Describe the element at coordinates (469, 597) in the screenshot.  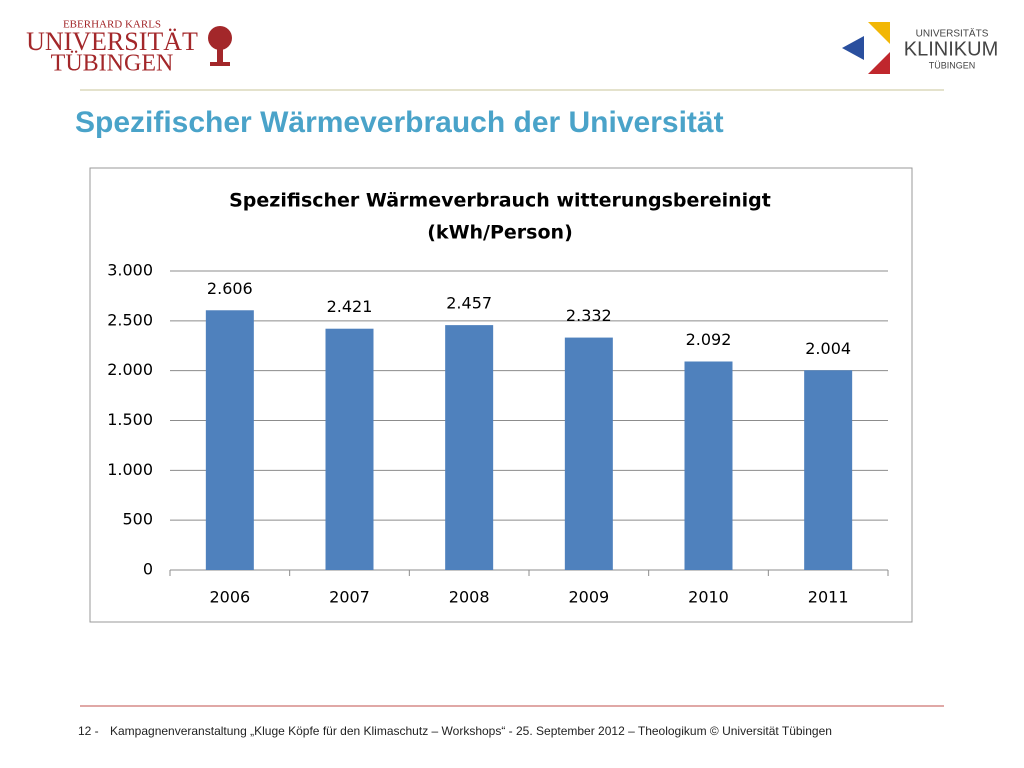
I see `x-tick-label: 2008` at that location.